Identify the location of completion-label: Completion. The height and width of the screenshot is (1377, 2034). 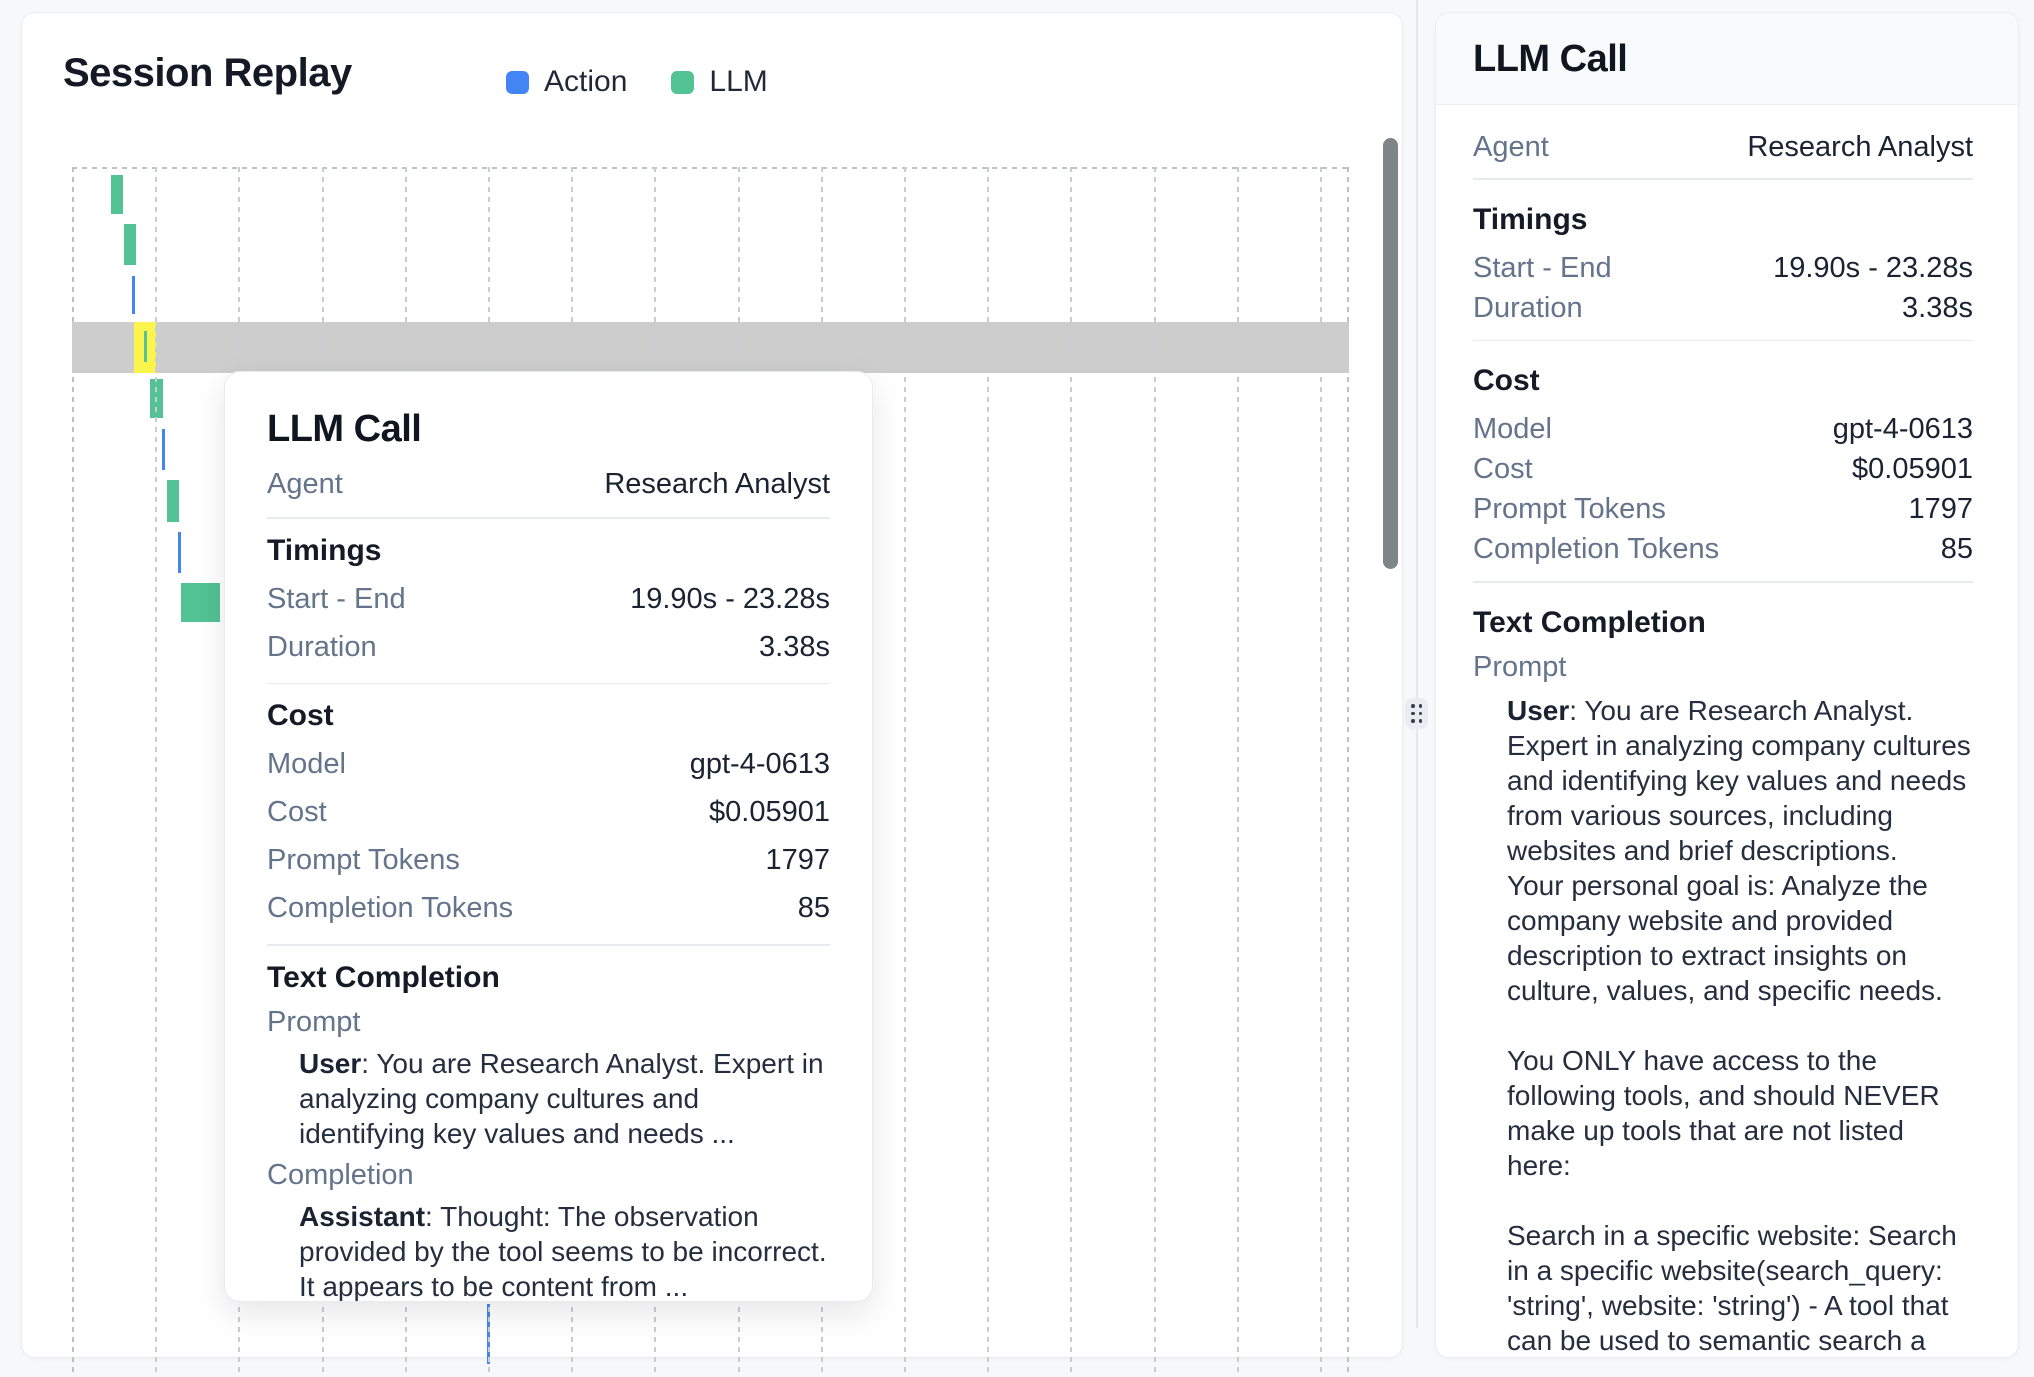
(340, 1174).